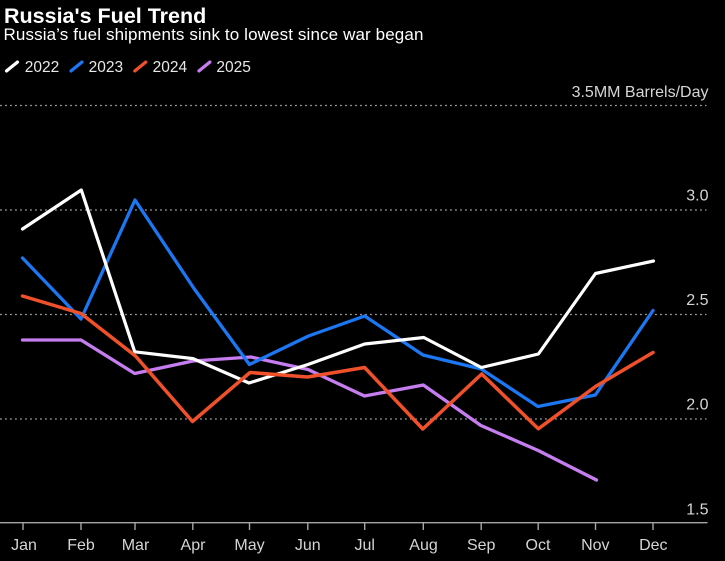 Image resolution: width=725 pixels, height=561 pixels. I want to click on svg-text: Russia's Fuel Trend, so click(105, 16).